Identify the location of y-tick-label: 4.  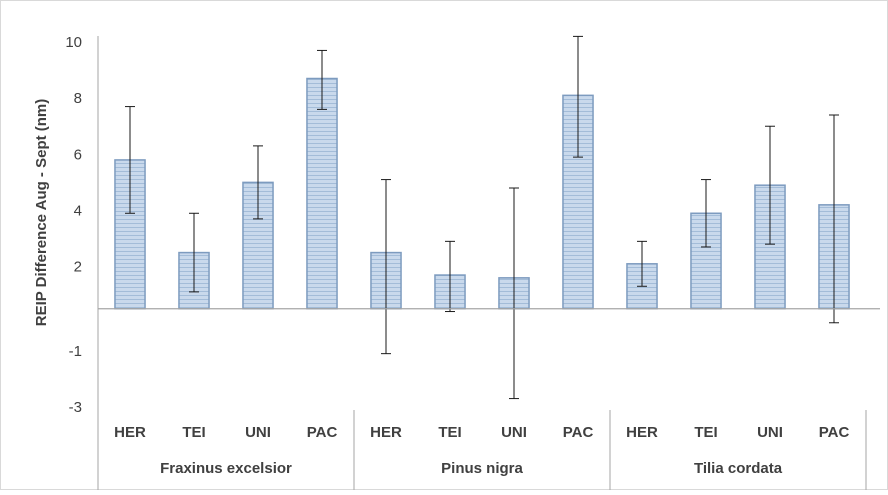
(78, 210).